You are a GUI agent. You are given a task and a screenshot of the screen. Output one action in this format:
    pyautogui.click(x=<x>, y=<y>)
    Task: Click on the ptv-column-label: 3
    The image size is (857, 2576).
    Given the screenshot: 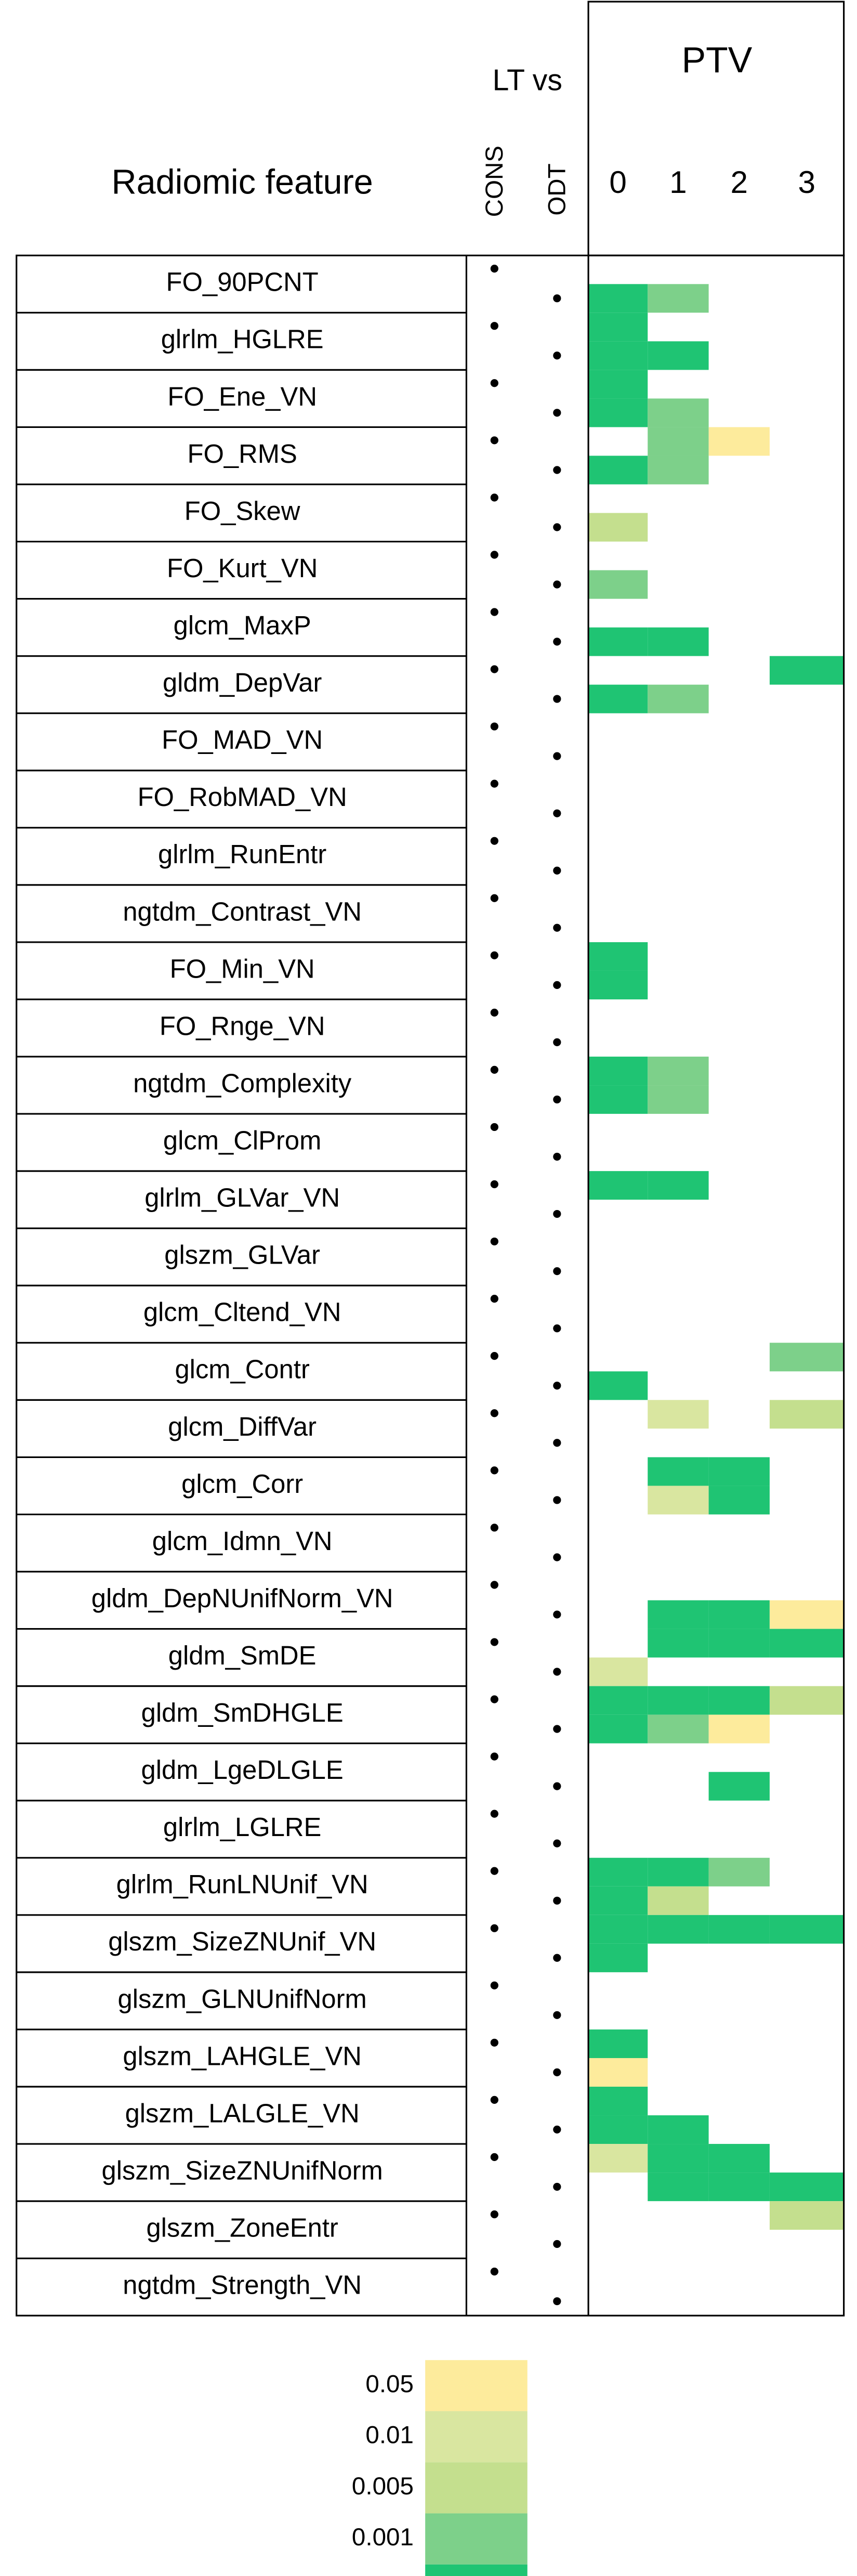 What is the action you would take?
    pyautogui.click(x=807, y=182)
    